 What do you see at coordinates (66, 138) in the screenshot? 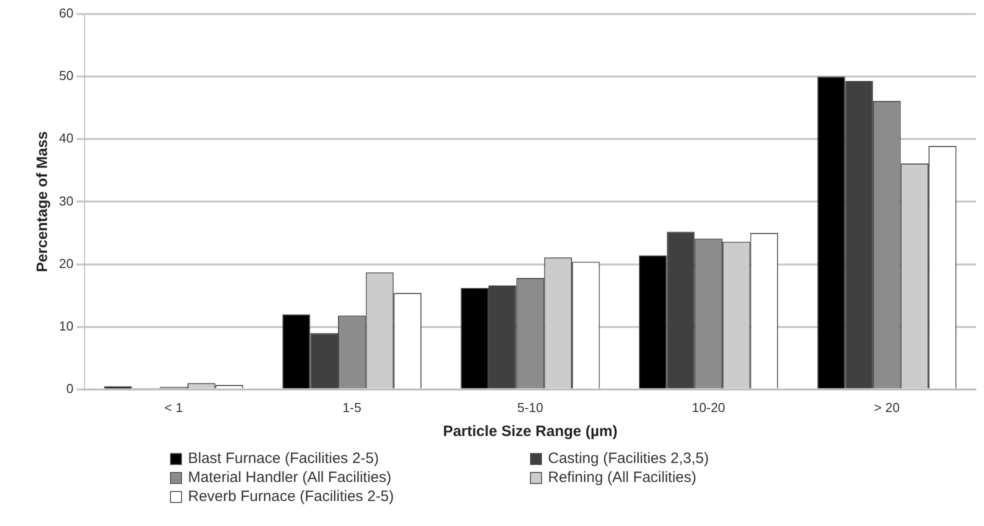
I see `y-tick-label: 40` at bounding box center [66, 138].